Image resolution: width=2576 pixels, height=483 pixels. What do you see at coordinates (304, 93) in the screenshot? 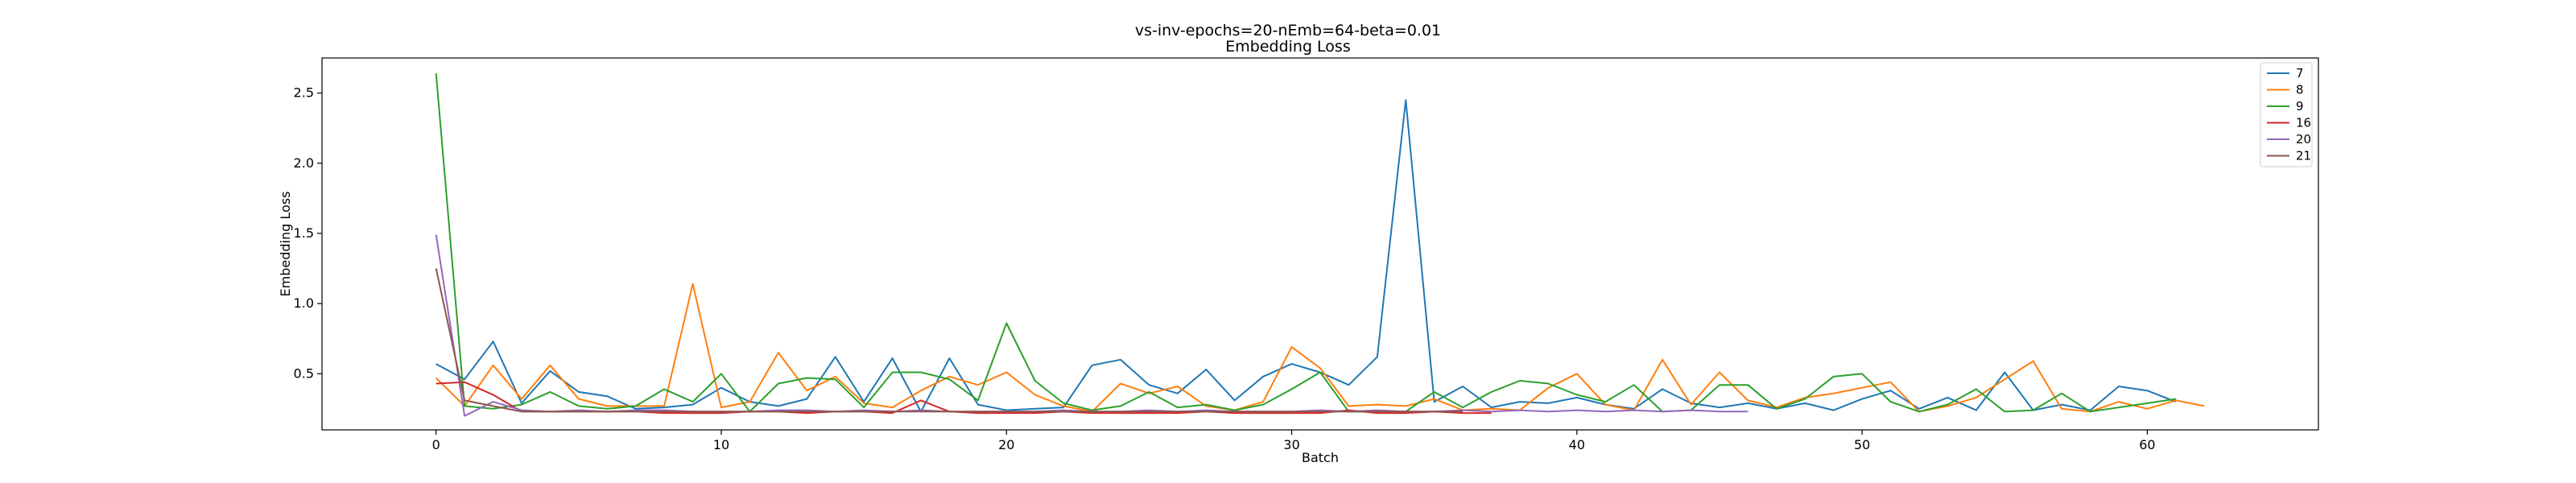
I see `y-tick-label: 2.5` at bounding box center [304, 93].